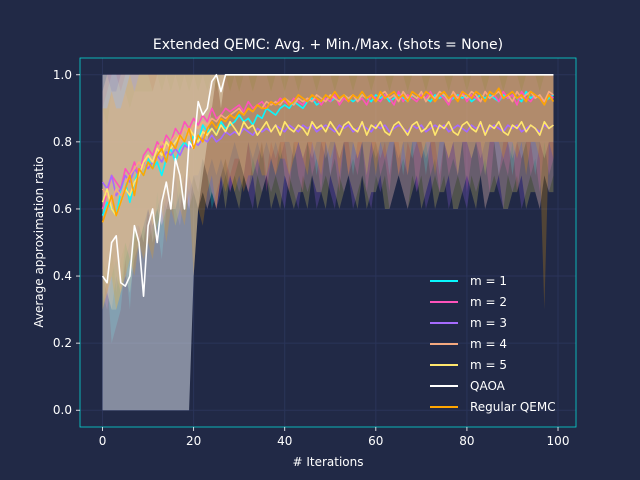 The width and height of the screenshot is (640, 480). I want to click on x-tick-label: 60, so click(375, 441).